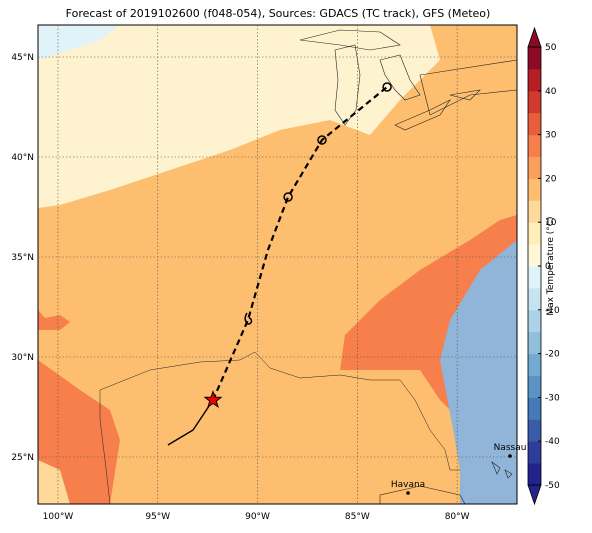  I want to click on colorbar-label: Max Temperature (°C), so click(551, 265).